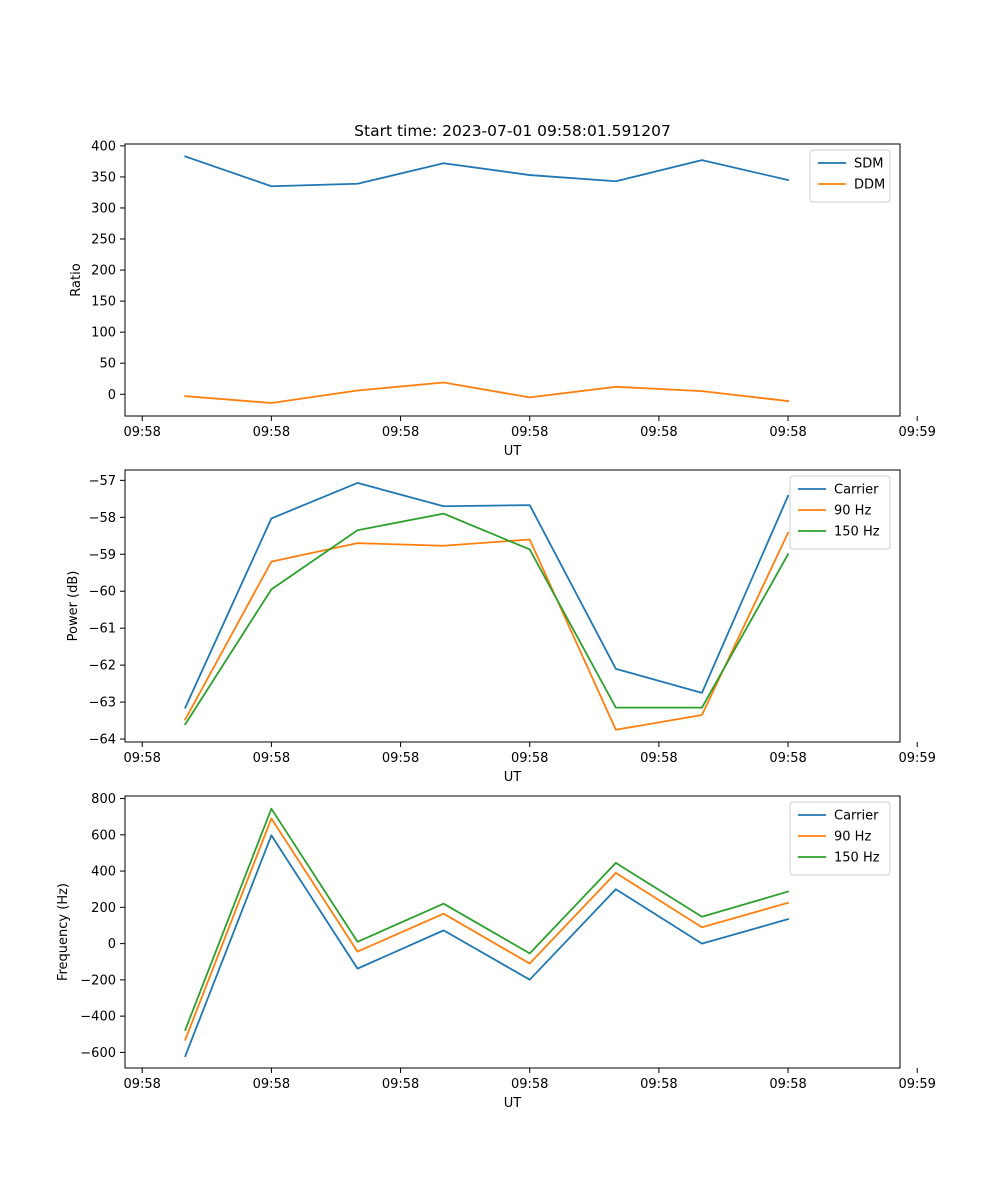  Describe the element at coordinates (98, 980) in the screenshot. I see `frequency-y-tick-label: −200` at that location.